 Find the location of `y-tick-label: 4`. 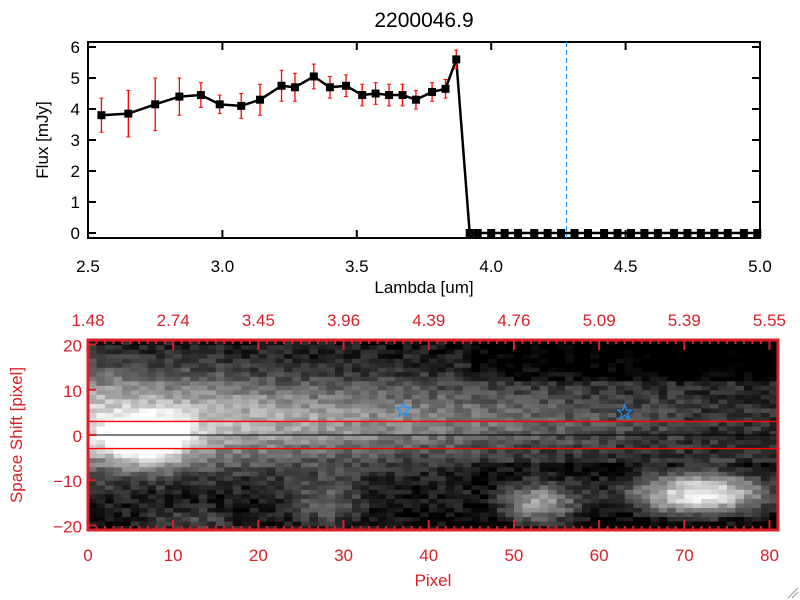

y-tick-label: 4 is located at coordinates (75, 109).